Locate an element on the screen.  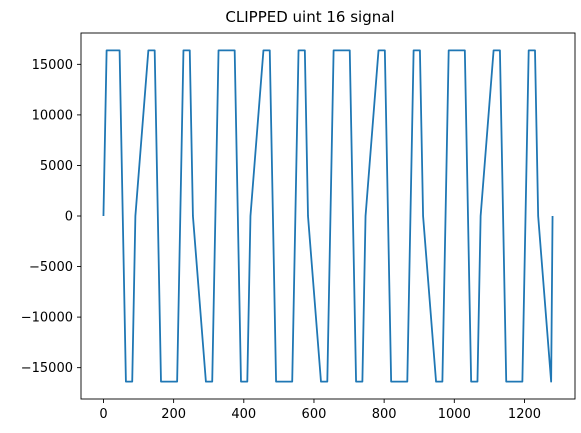
y-tick-label: 5000 is located at coordinates (56, 166).